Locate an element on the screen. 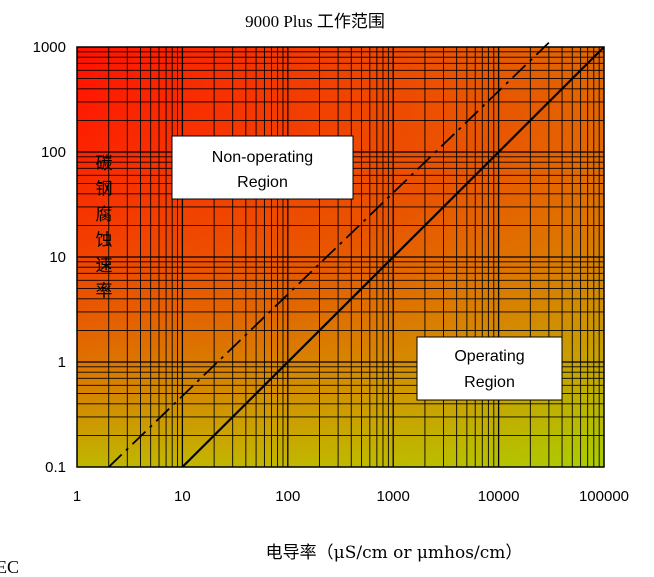 The height and width of the screenshot is (577, 654). chart-title: 9000 Plus 工作范围 is located at coordinates (315, 21).